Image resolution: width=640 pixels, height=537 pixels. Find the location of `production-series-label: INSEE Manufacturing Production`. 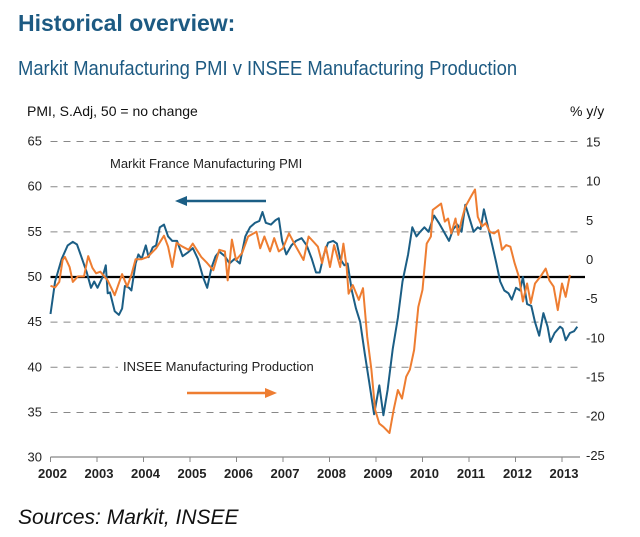

production-series-label: INSEE Manufacturing Production is located at coordinates (218, 366).